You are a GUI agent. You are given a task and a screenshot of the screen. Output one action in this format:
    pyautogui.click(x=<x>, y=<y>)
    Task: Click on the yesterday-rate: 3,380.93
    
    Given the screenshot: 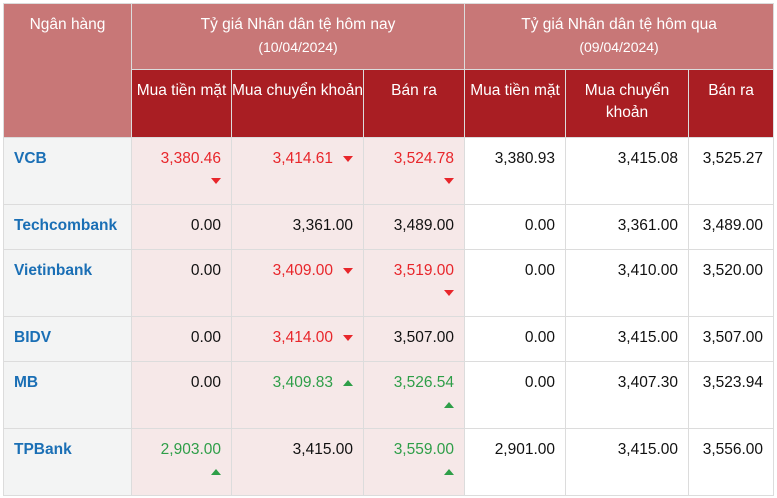 What is the action you would take?
    pyautogui.click(x=515, y=171)
    